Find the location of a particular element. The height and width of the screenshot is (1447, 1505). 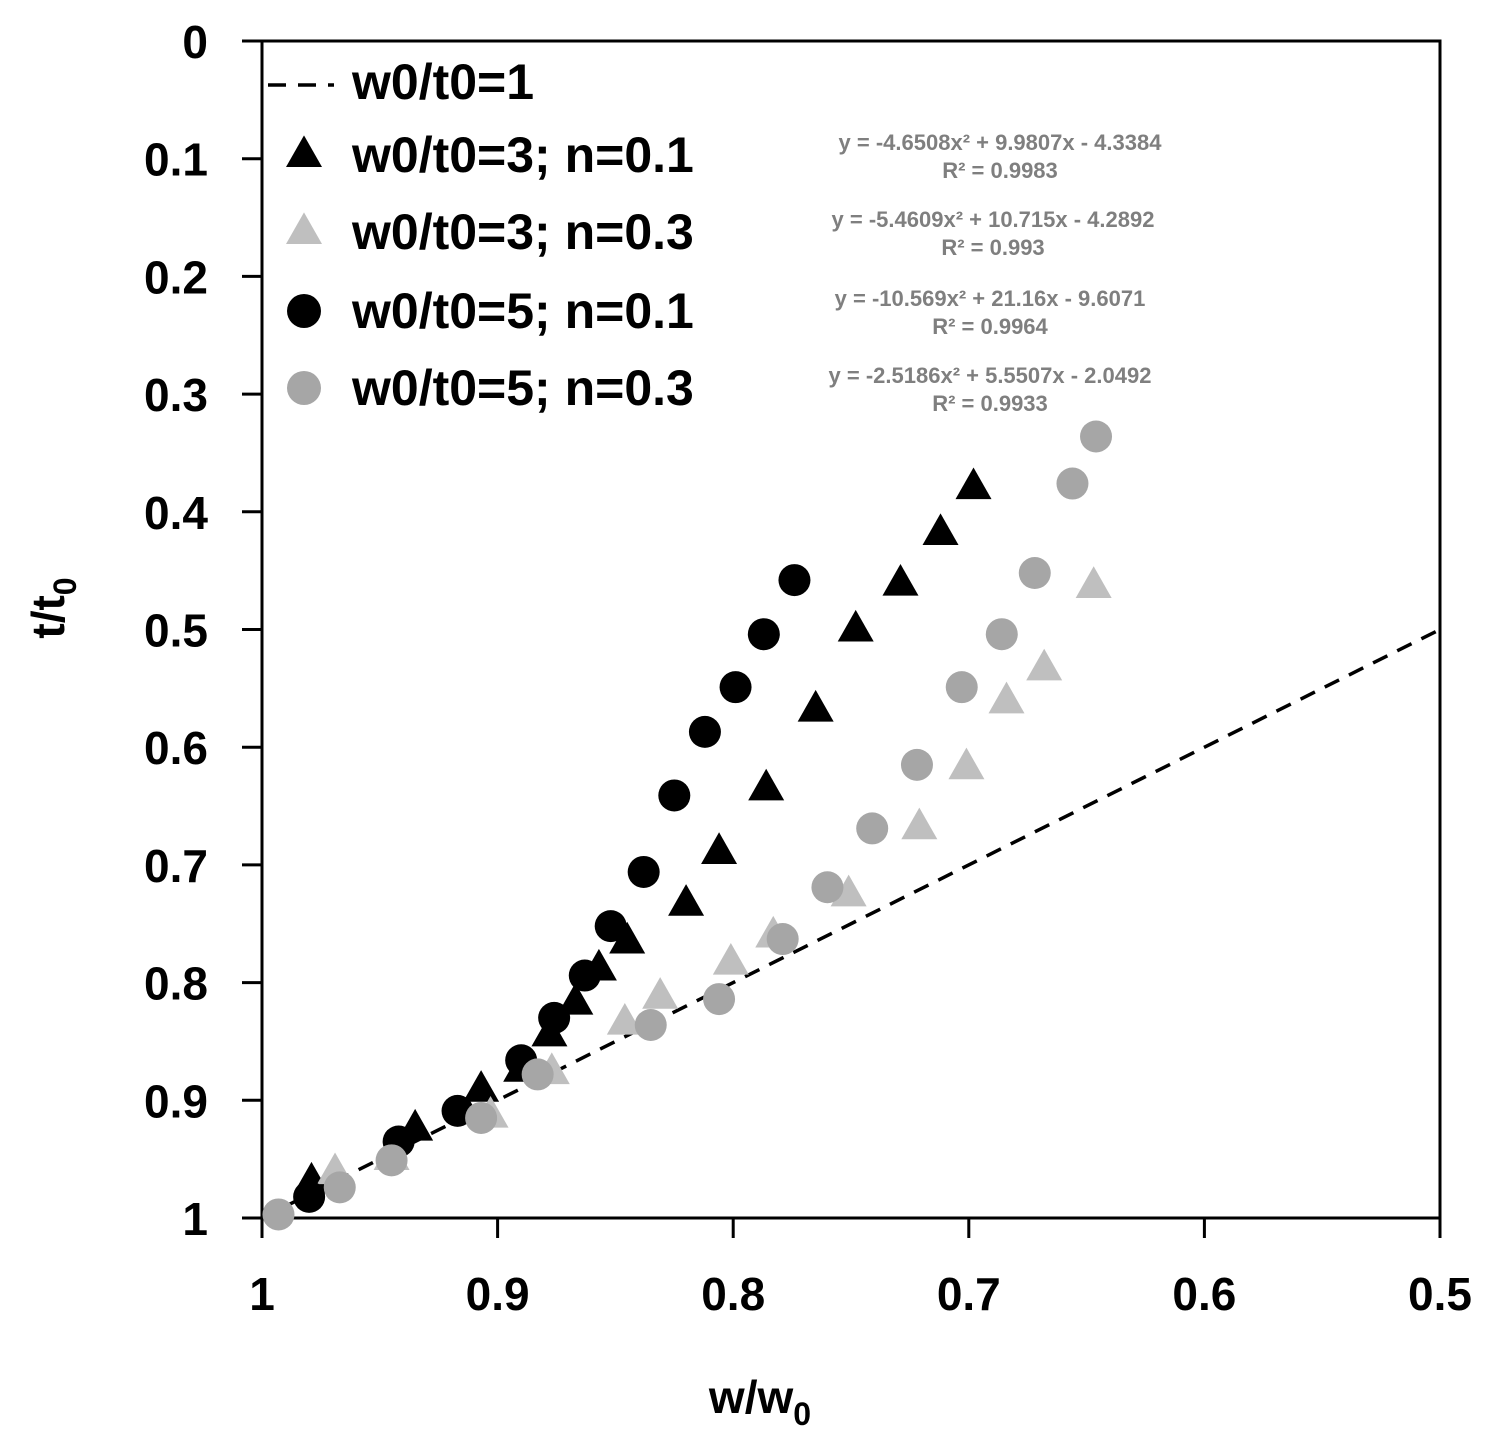

trendline-r-squared: R² = 0.993 is located at coordinates (992, 247).